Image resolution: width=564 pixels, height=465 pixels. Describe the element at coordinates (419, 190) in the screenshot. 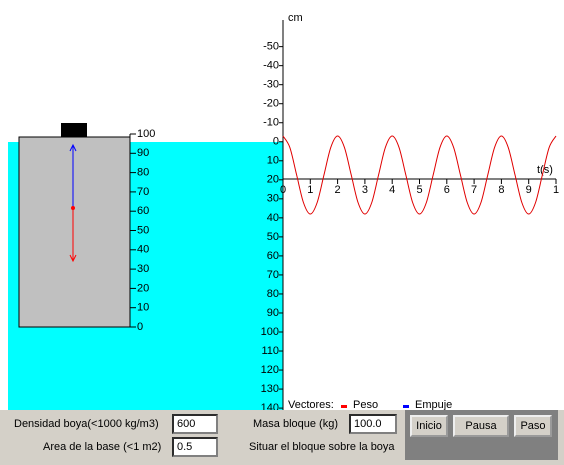

I see `x-tick-label: 5` at that location.